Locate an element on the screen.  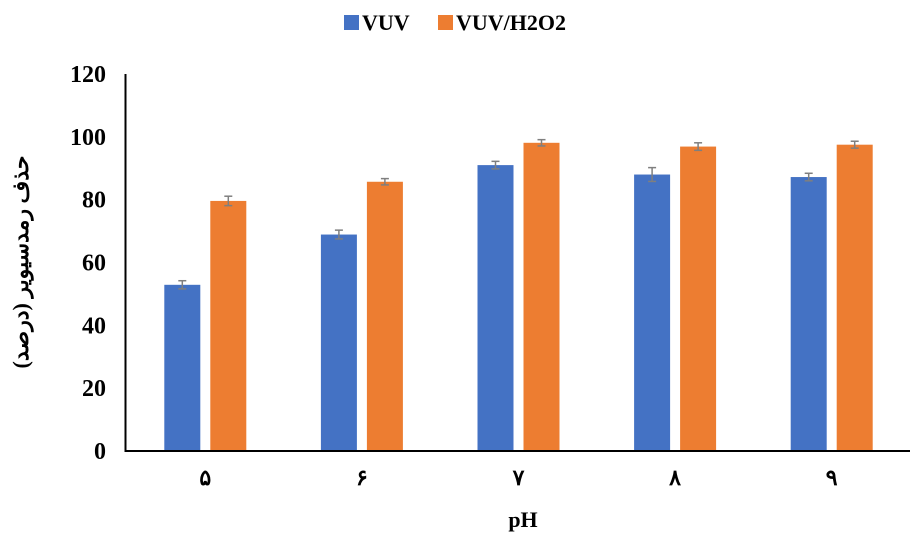
legend: VUV VUV/H2O2 is located at coordinates (455, 22).